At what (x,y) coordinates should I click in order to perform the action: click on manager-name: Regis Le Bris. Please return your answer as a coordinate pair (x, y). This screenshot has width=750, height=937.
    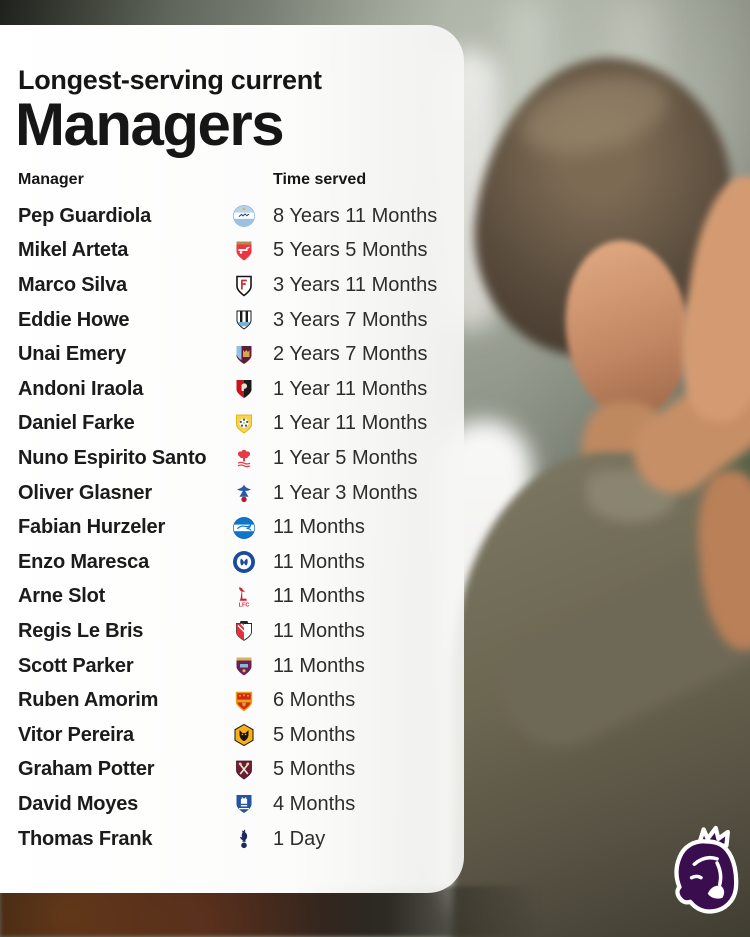
    Looking at the image, I should click on (81, 630).